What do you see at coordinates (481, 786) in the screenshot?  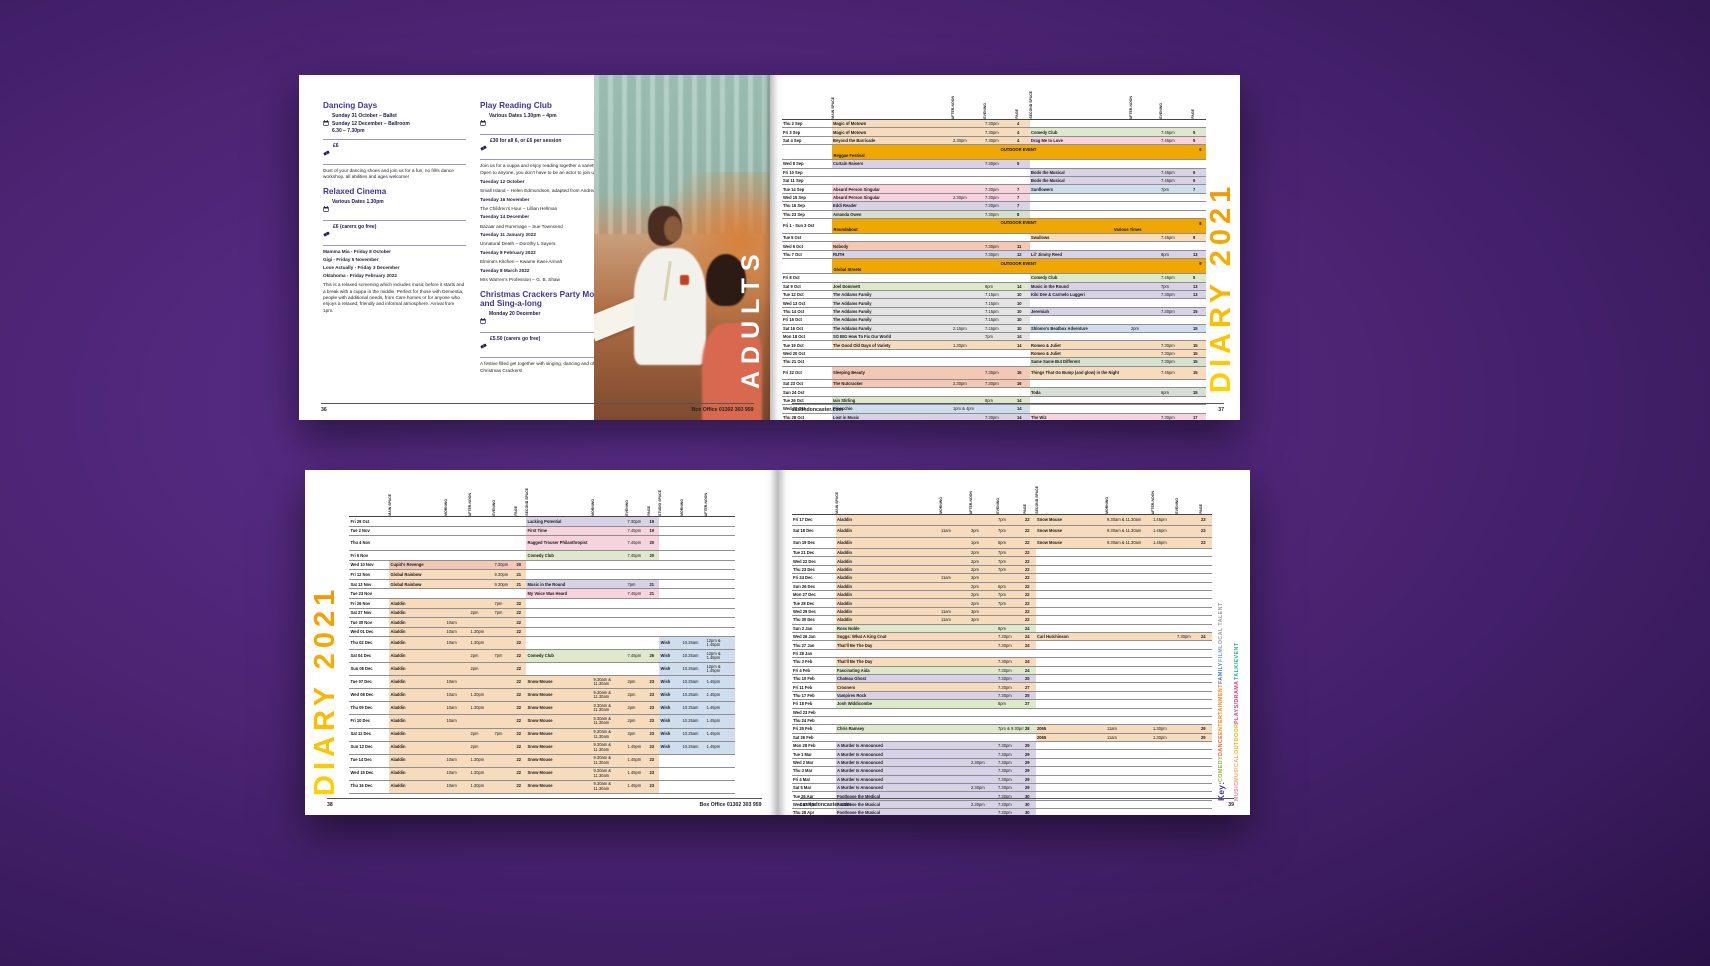 I see `time-cell: 1.30pm` at bounding box center [481, 786].